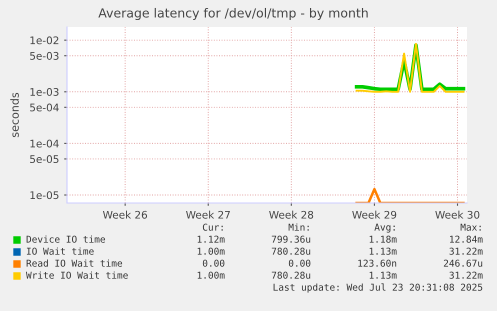 The height and width of the screenshot is (311, 497). Describe the element at coordinates (44, 40) in the screenshot. I see `y-tick-label: 1e-02` at that location.